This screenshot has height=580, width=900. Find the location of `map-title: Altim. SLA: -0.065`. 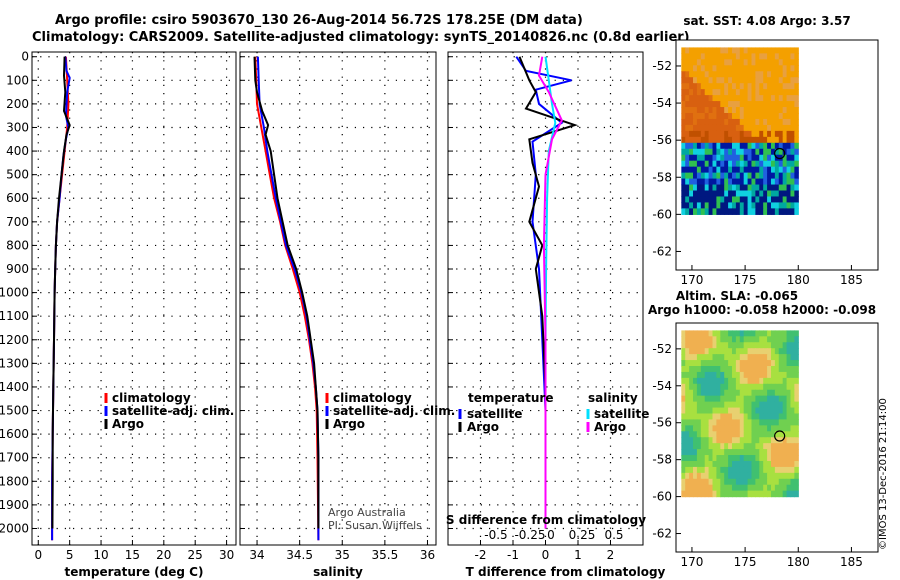

map-title: Altim. SLA: -0.065 is located at coordinates (737, 296).